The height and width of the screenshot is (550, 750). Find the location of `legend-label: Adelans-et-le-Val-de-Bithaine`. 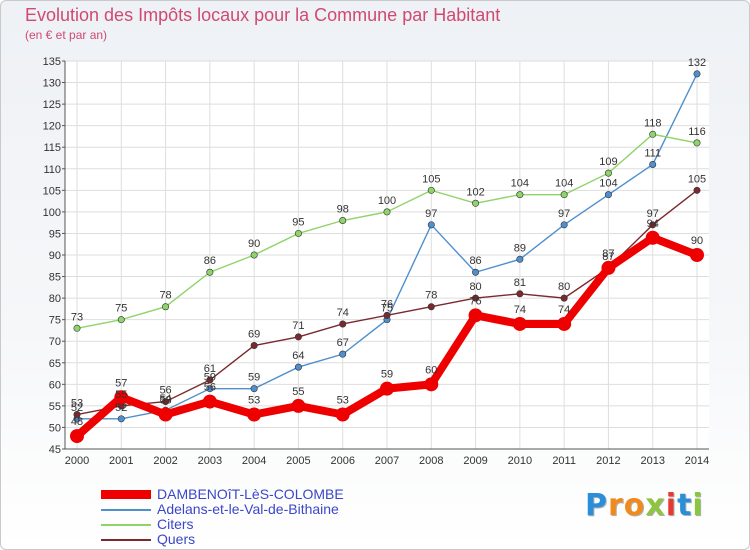

legend-label: Adelans-et-le-Val-de-Bithaine is located at coordinates (248, 509).